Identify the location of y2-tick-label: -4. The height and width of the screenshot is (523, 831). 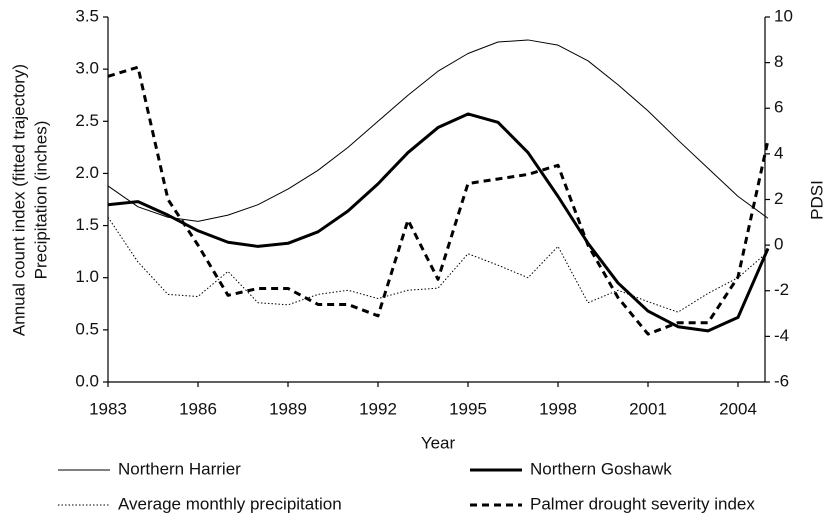
(781, 335).